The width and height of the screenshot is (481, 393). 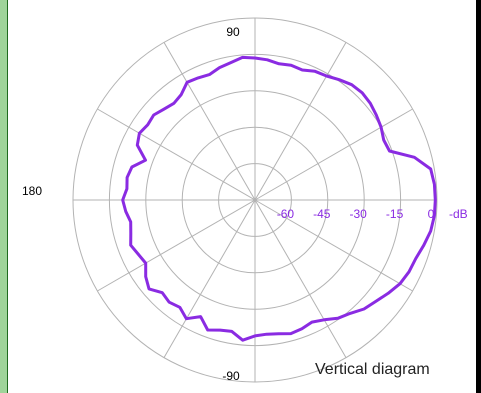 What do you see at coordinates (431, 214) in the screenshot?
I see `radial-tick-label: 0` at bounding box center [431, 214].